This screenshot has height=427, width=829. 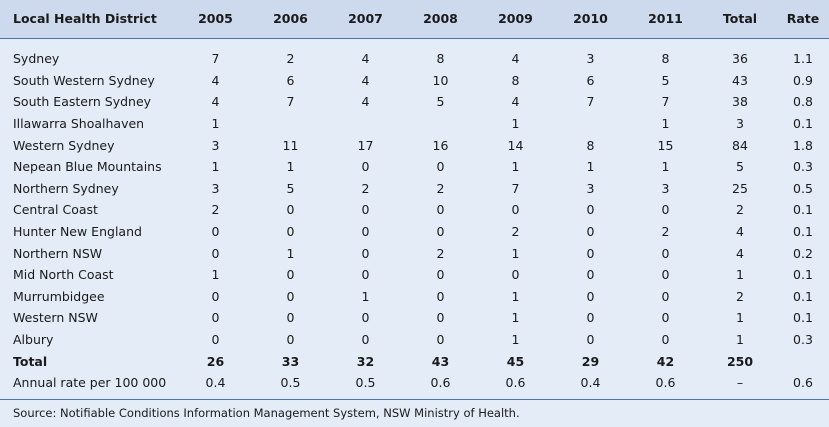 What do you see at coordinates (58, 253) in the screenshot?
I see `row-label: Northern NSW` at bounding box center [58, 253].